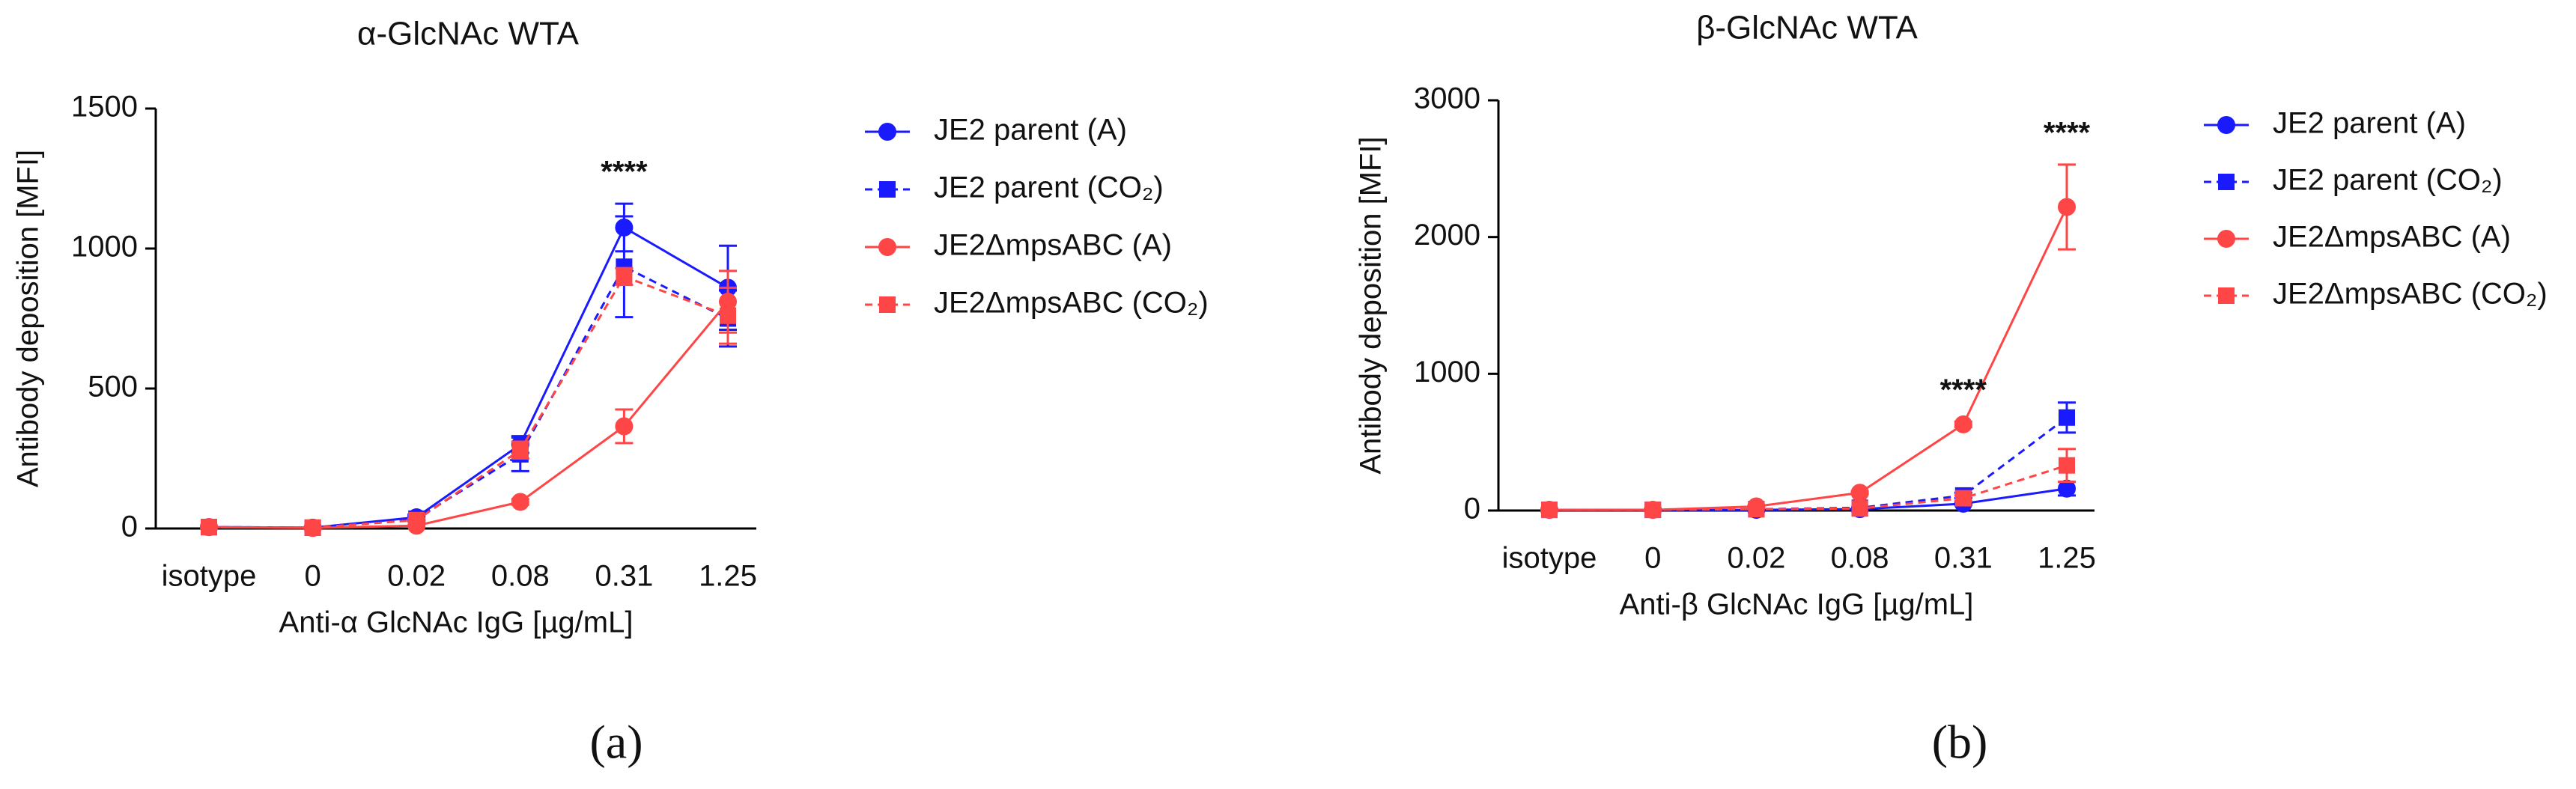 Image resolution: width=2576 pixels, height=789 pixels. I want to click on chart-title: α-GlcNAc WTA, so click(468, 34).